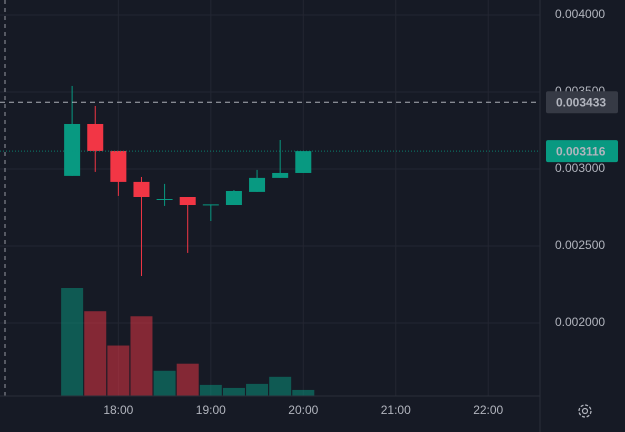  I want to click on settings-icon, so click(585, 411).